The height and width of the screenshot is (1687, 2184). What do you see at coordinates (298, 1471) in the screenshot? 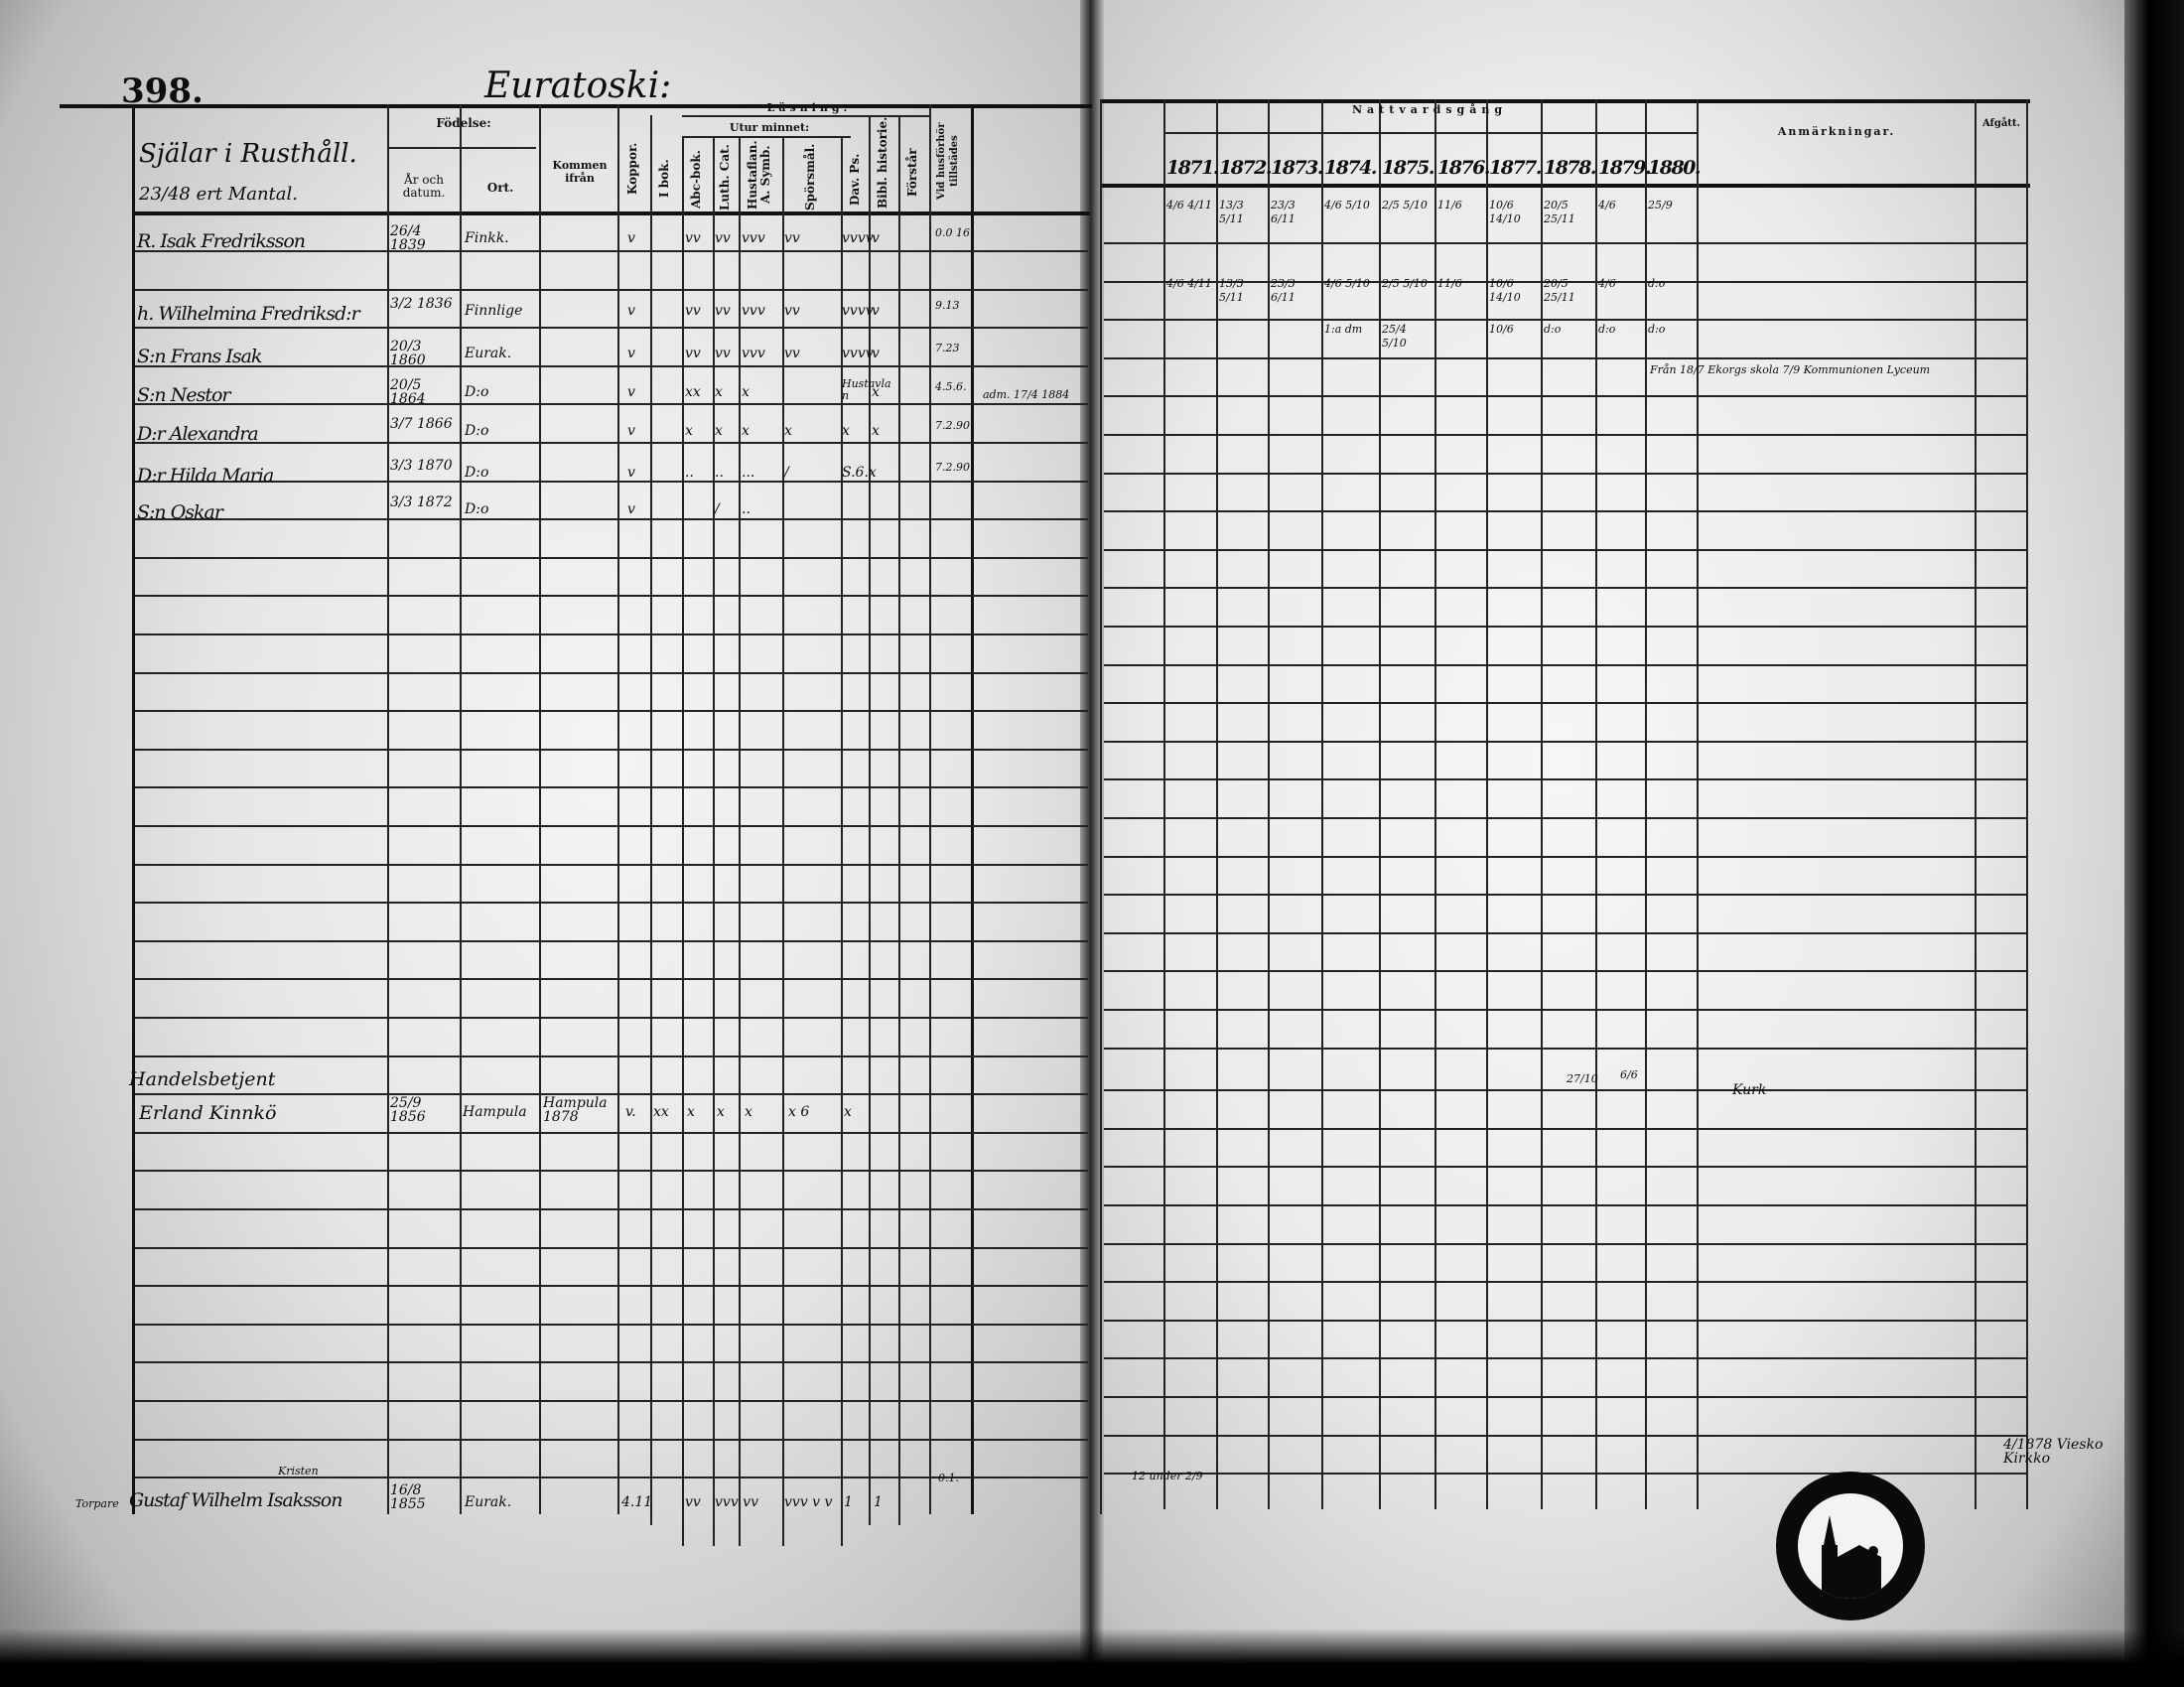
I see `person-title: Kristen` at bounding box center [298, 1471].